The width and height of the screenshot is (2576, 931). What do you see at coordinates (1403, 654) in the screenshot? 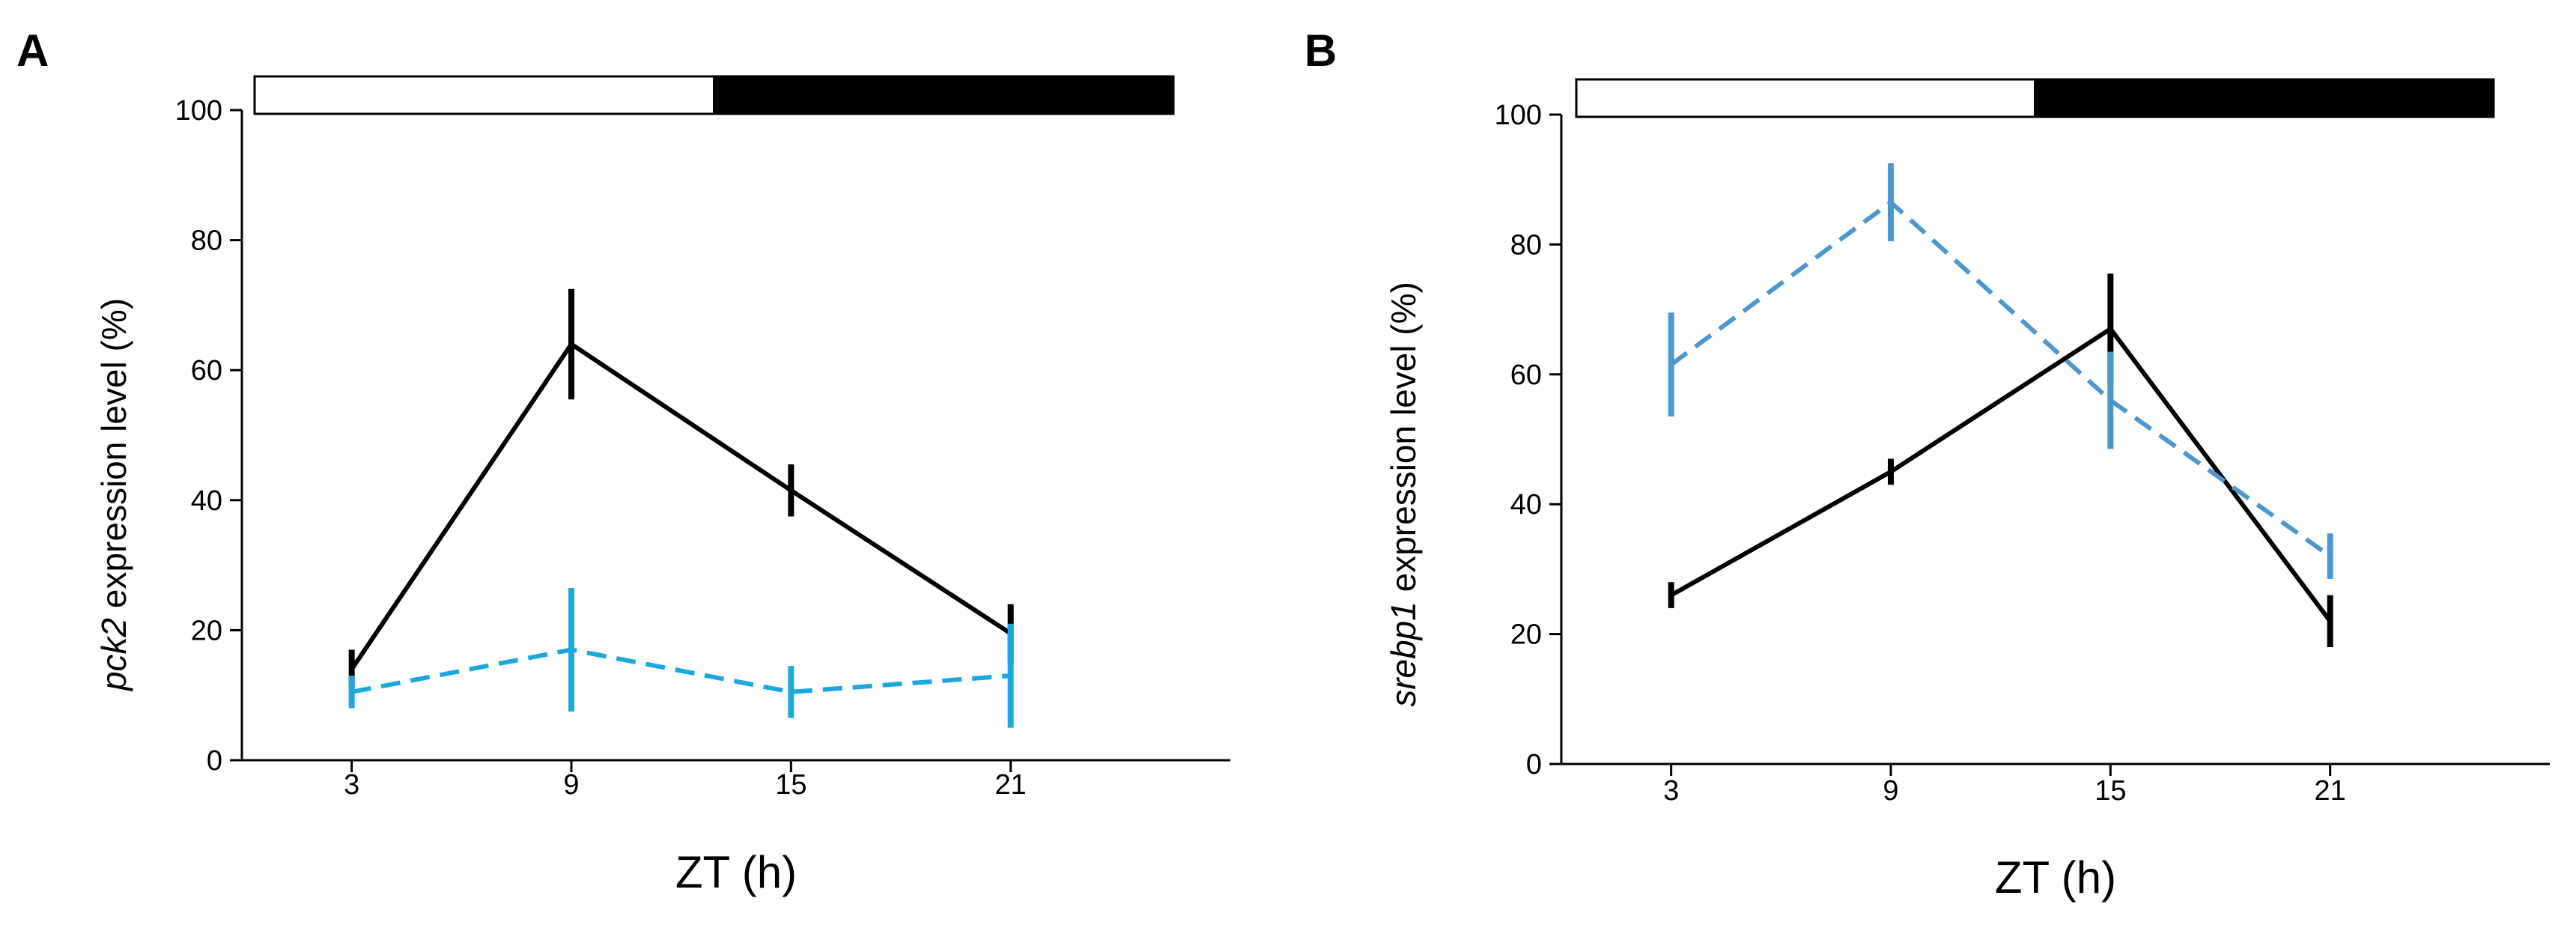
I see `y-axis-title-gene: srebp1` at bounding box center [1403, 654].